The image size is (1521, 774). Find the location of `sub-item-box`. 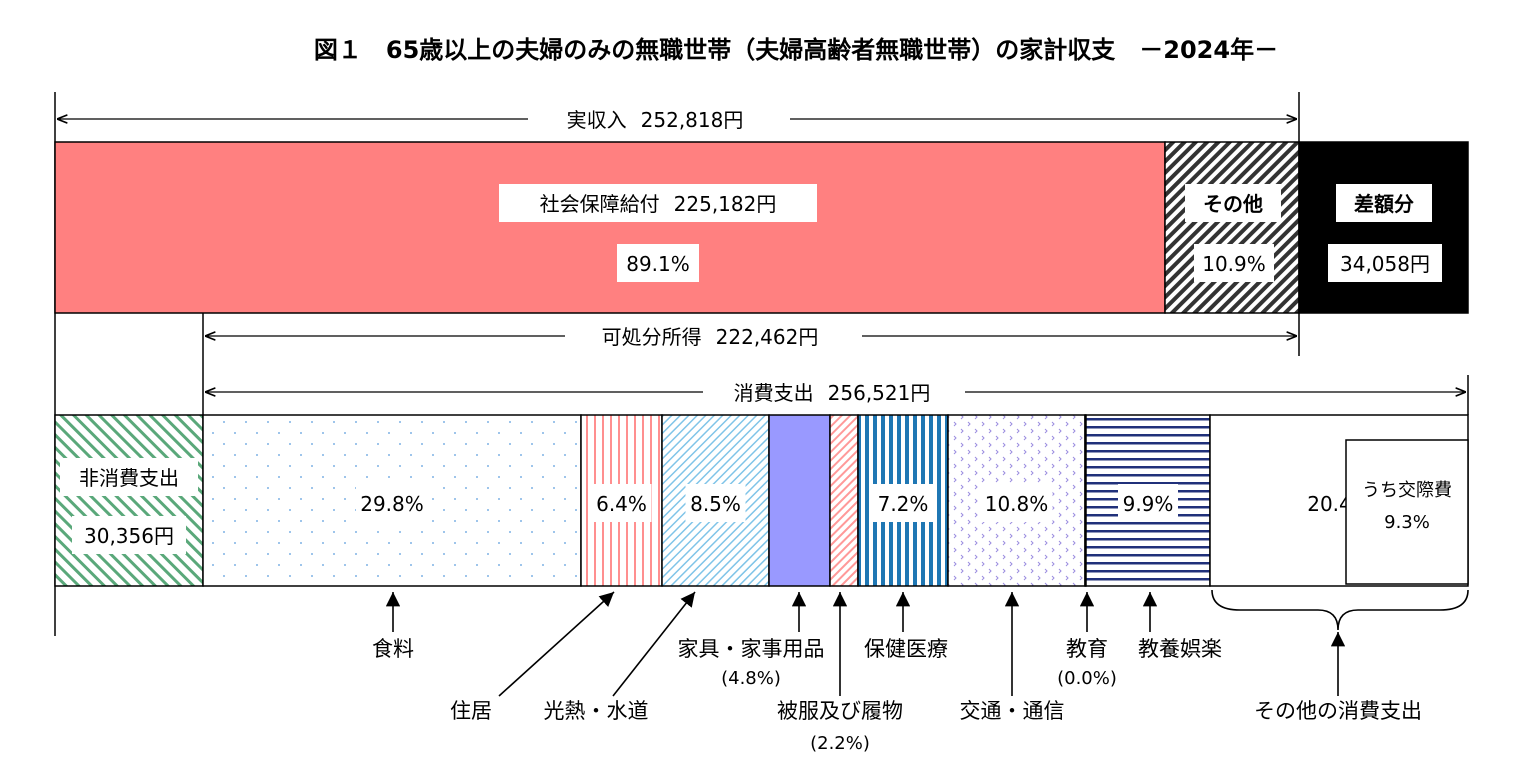

sub-item-box is located at coordinates (1407, 512).